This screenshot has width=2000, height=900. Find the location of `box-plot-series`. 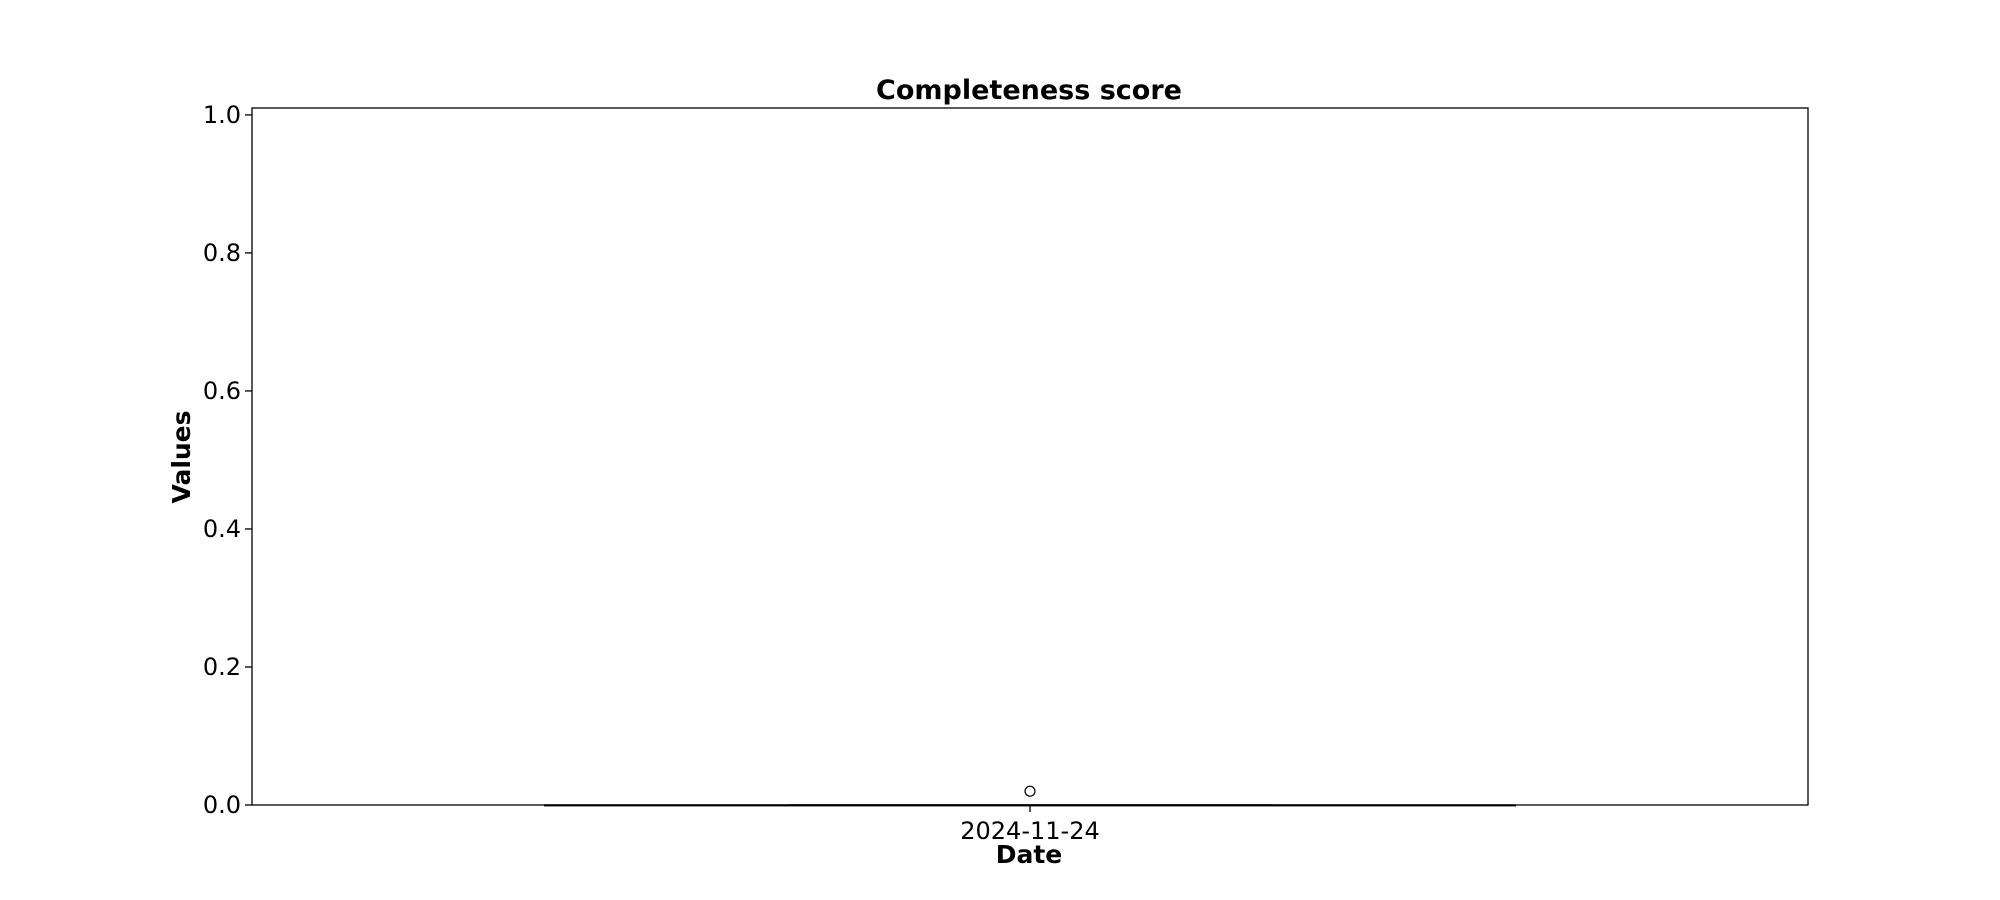

box-plot-series is located at coordinates (1030, 796).